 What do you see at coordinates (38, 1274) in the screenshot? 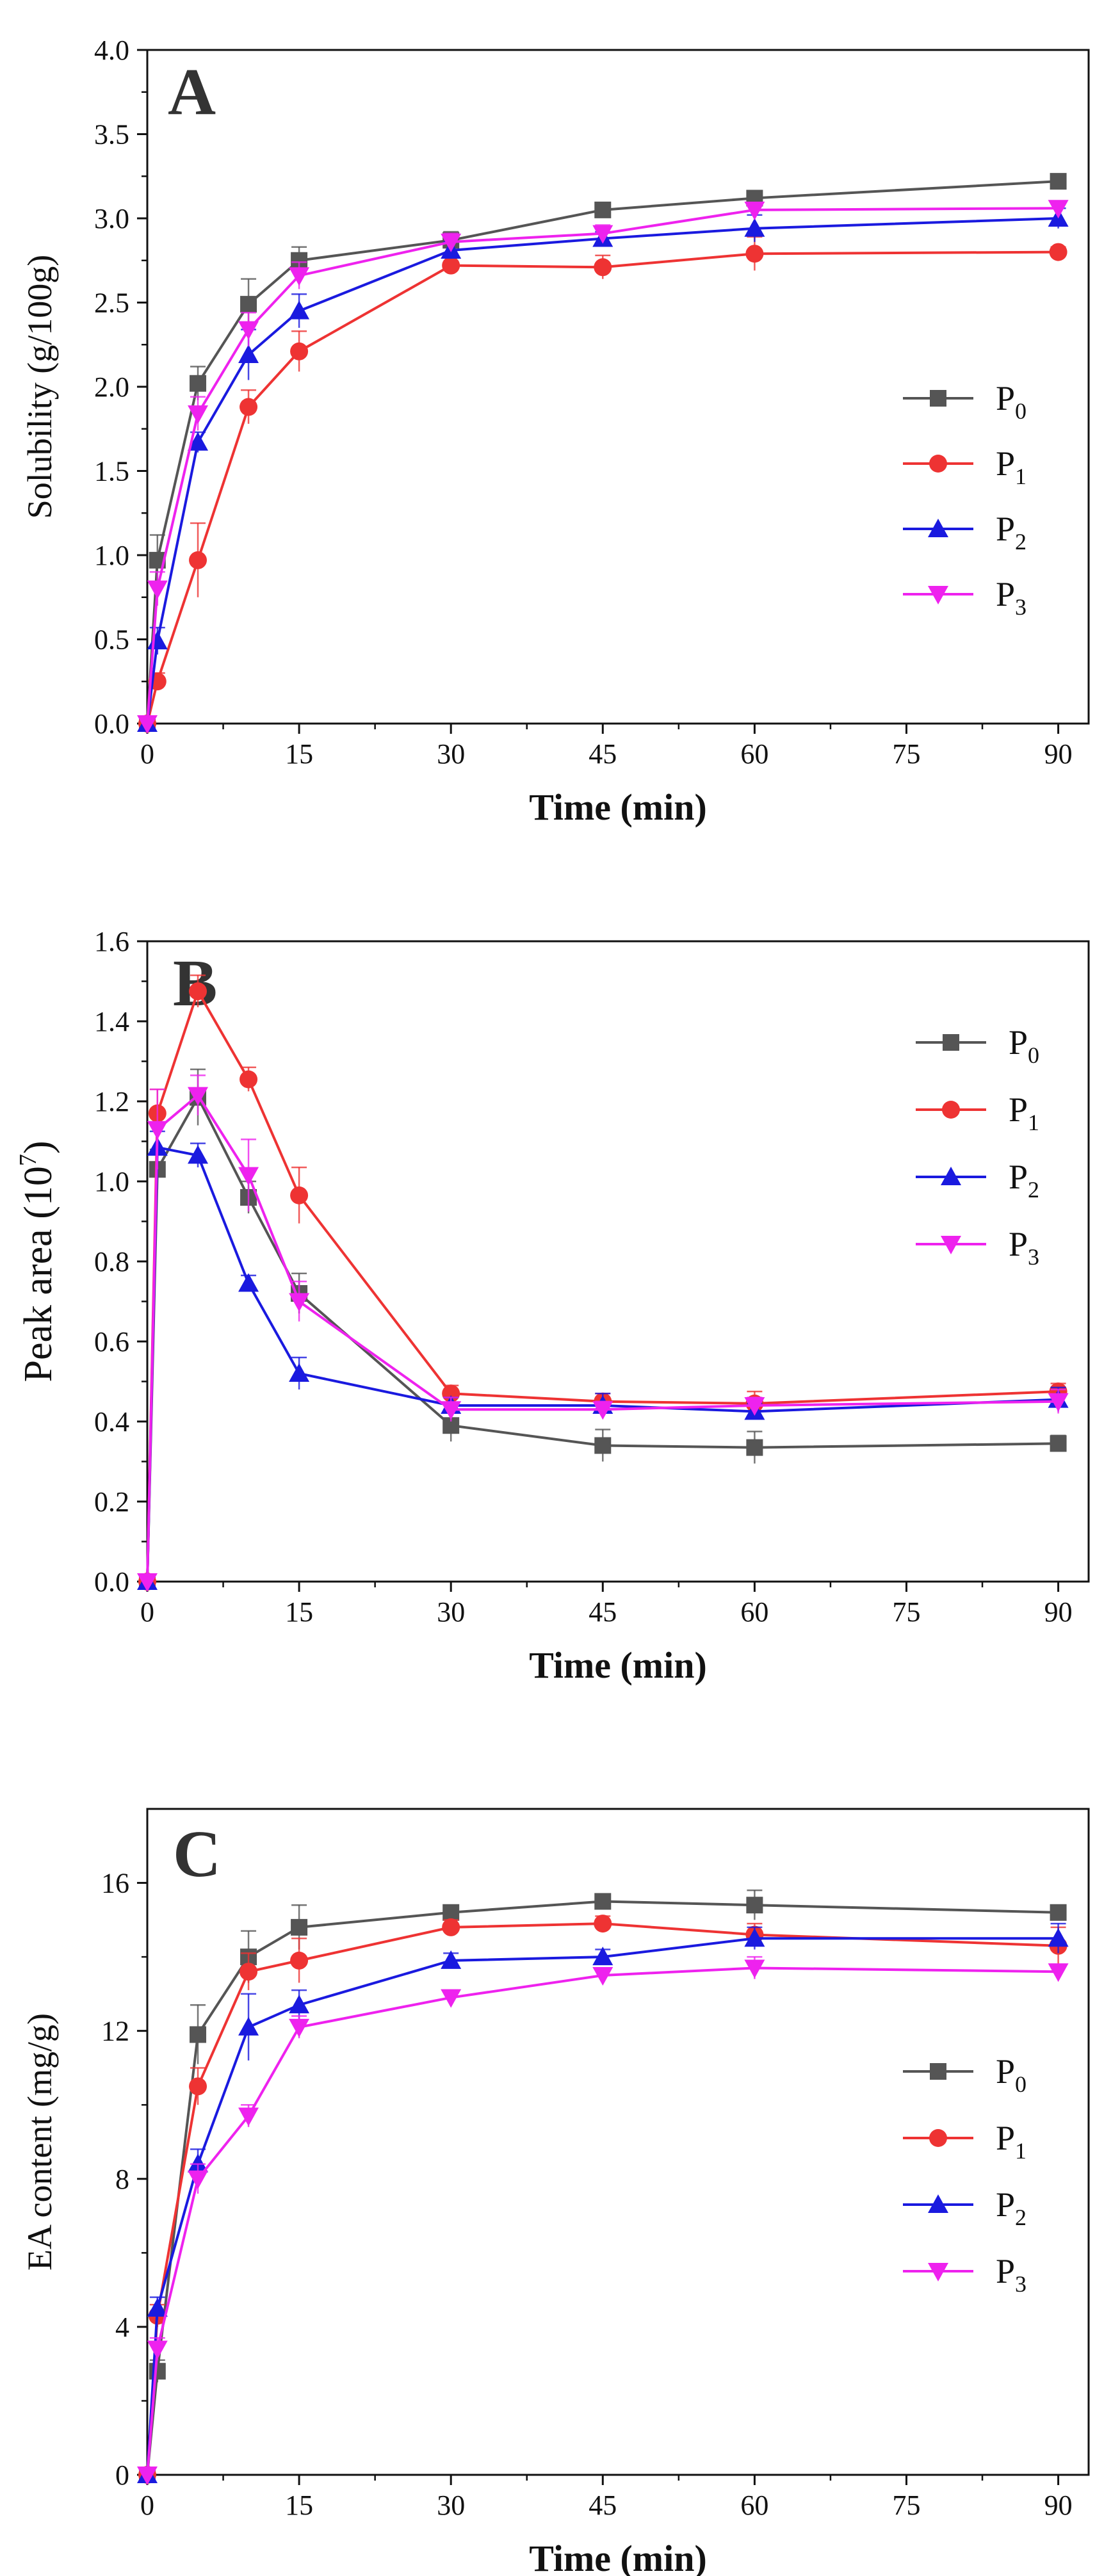
I see `y-axis-title-main: Peak area (10` at bounding box center [38, 1274].